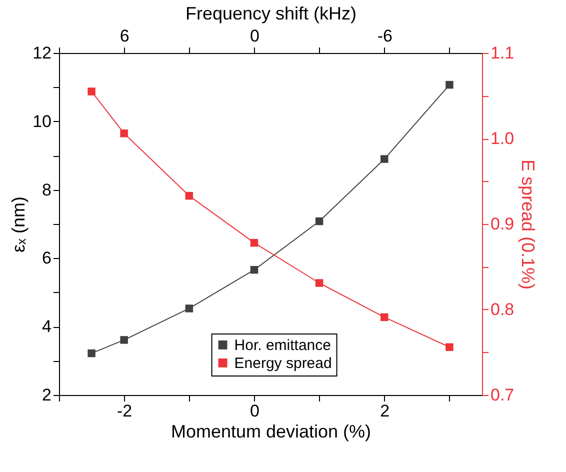 Image resolution: width=566 pixels, height=472 pixels. What do you see at coordinates (502, 224) in the screenshot?
I see `y2-tick-label: 0.9` at bounding box center [502, 224].